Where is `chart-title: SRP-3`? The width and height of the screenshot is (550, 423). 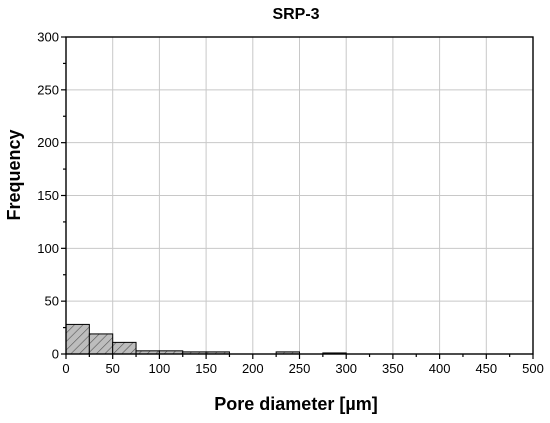 chart-title: SRP-3 is located at coordinates (295, 14).